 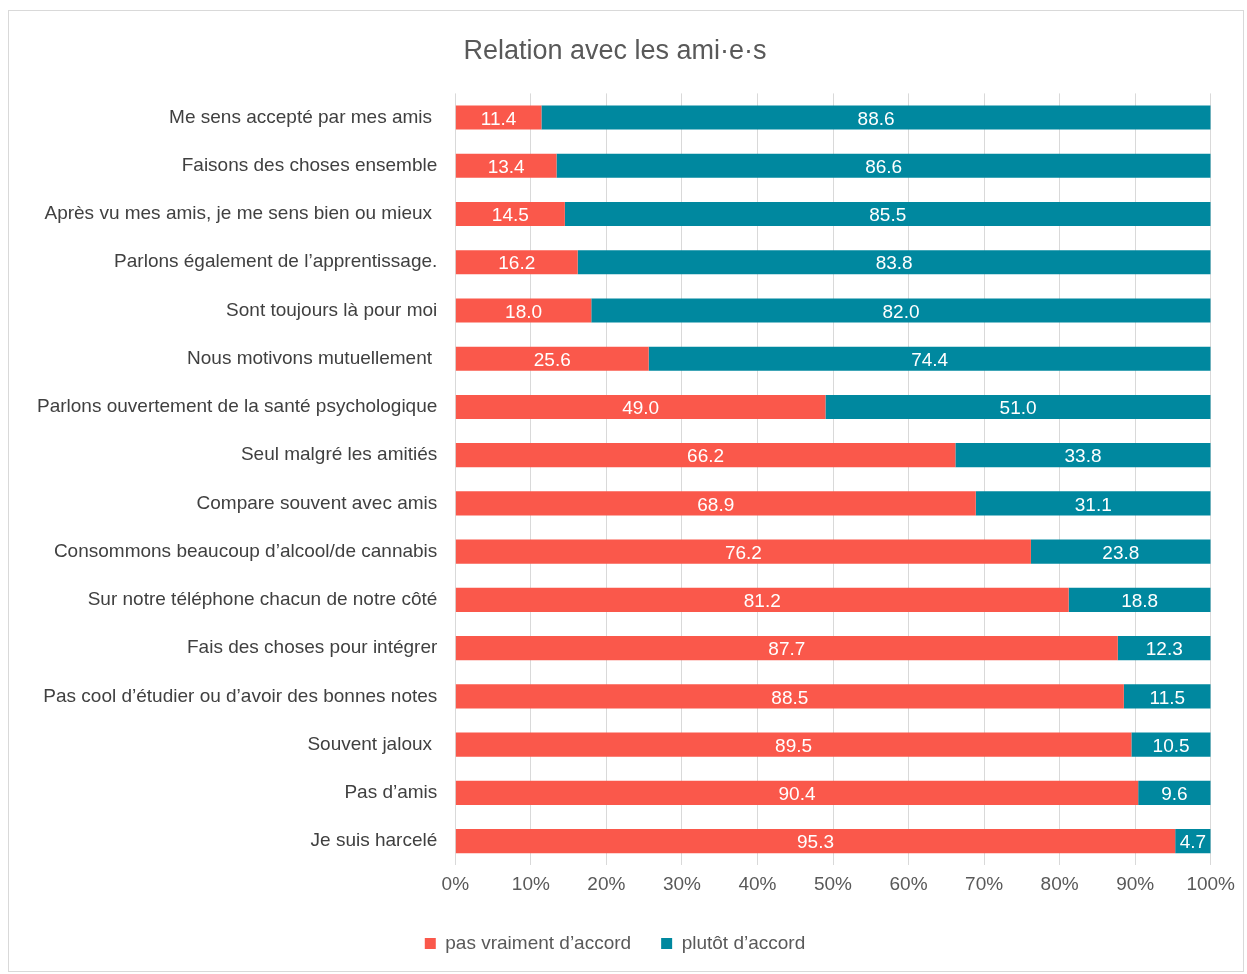 I want to click on data-label: 89.5, so click(x=794, y=745).